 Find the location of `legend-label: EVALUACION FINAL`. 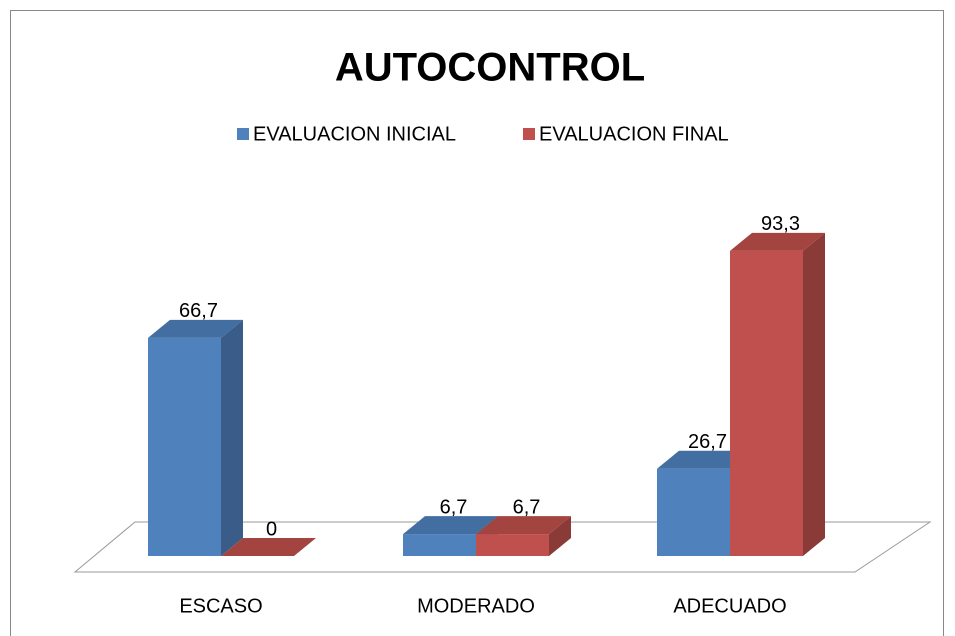

legend-label: EVALUACION FINAL is located at coordinates (634, 134).